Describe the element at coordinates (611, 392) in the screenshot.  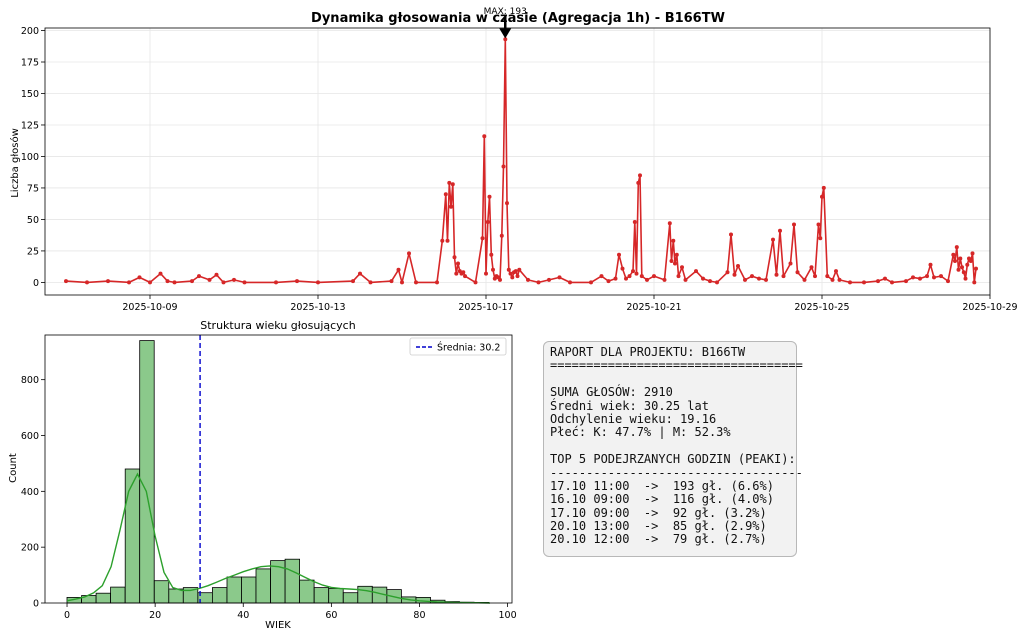
I see `report-line: SUMA GŁOSÓW: 2910` at that location.